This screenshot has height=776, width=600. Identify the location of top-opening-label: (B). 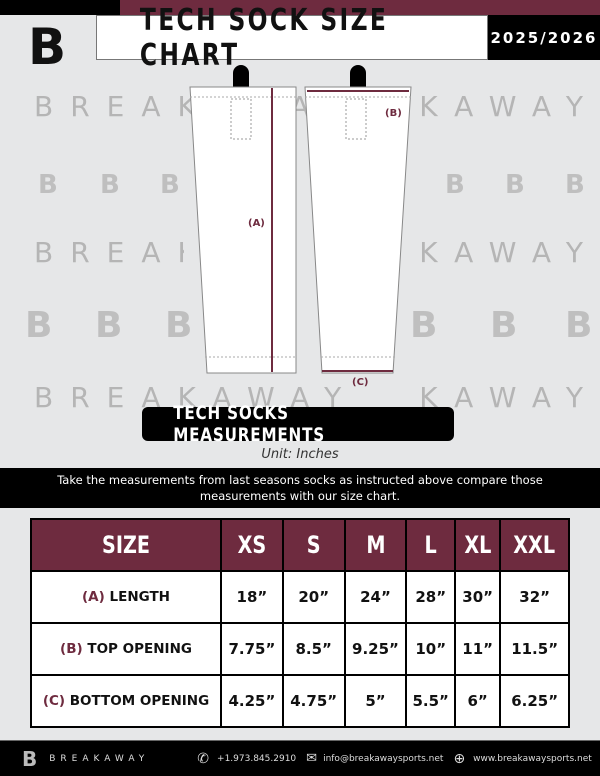
(393, 113).